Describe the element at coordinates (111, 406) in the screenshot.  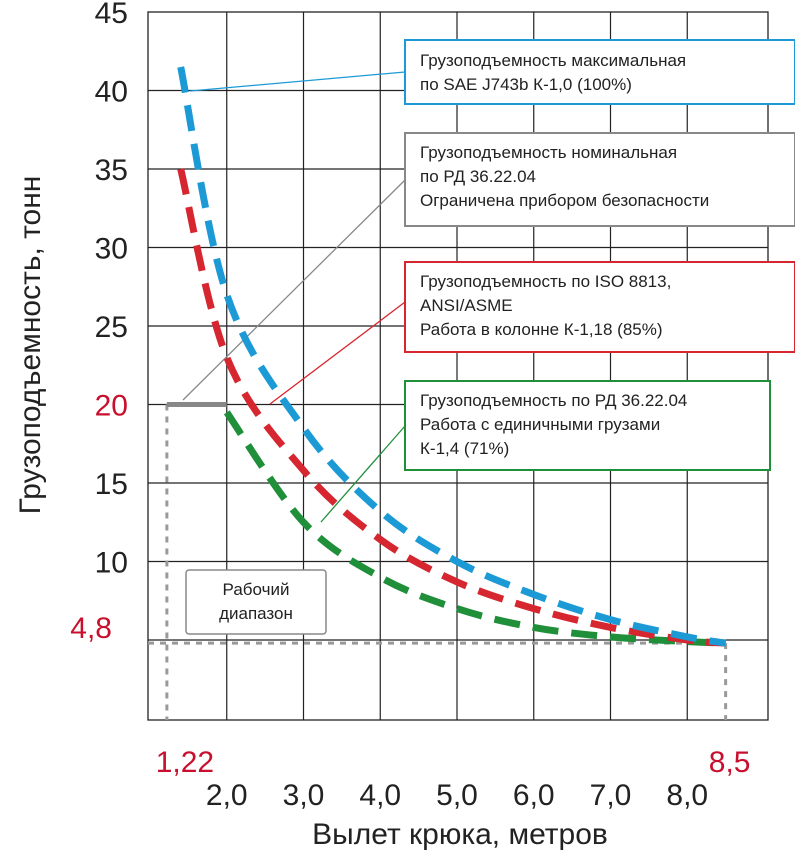
I see `y-highlight-tick-label: 20` at that location.